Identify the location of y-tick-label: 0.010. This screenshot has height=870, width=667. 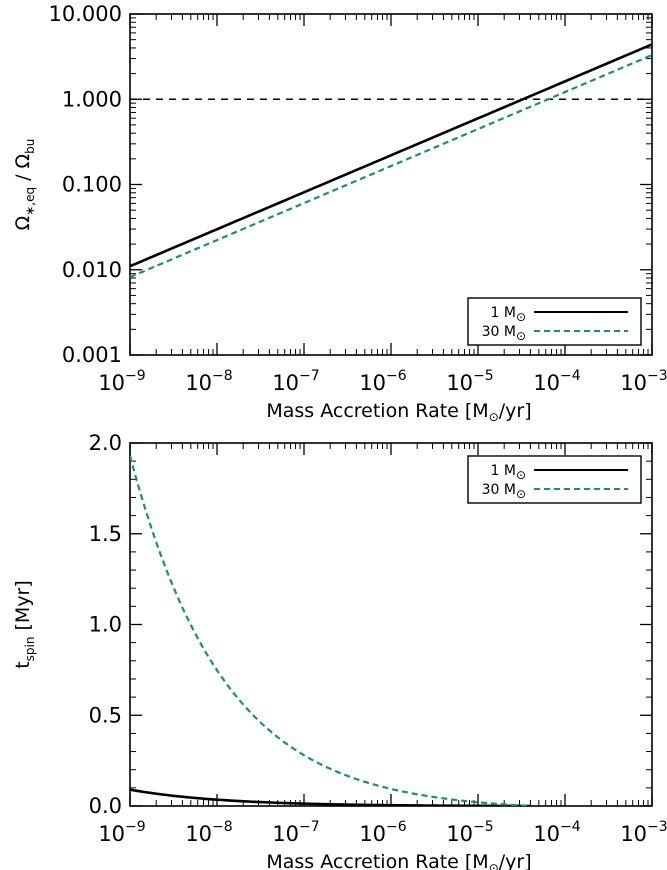
(92, 270).